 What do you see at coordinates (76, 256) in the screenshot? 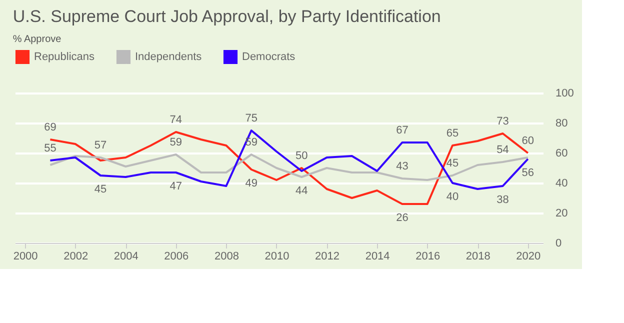
I see `x-tick-label: 2002` at bounding box center [76, 256].